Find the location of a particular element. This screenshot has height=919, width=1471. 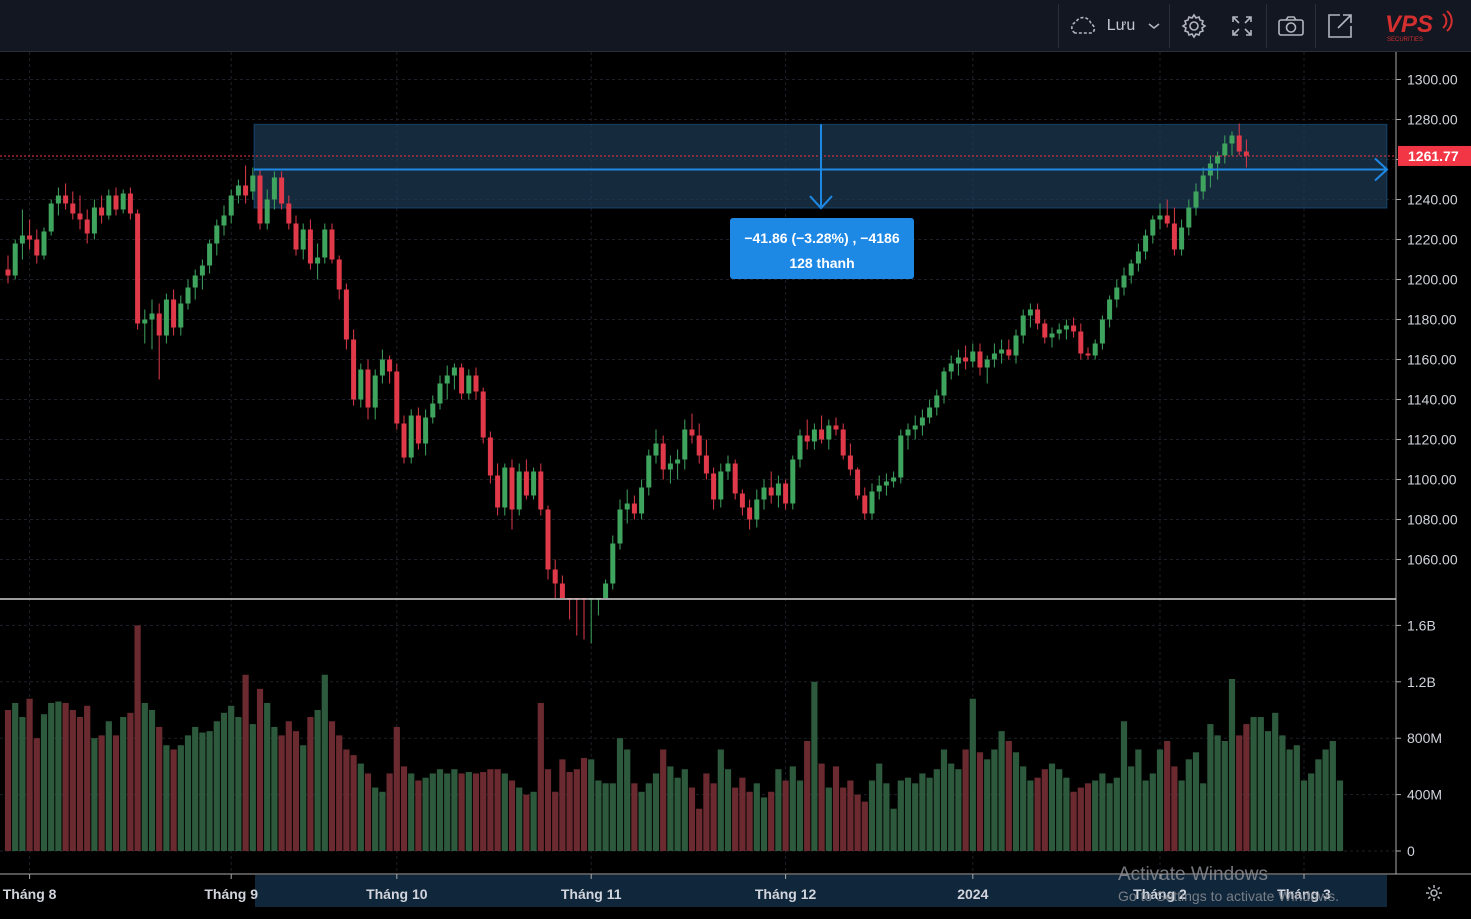

arrow-down-head is located at coordinates (821, 202).